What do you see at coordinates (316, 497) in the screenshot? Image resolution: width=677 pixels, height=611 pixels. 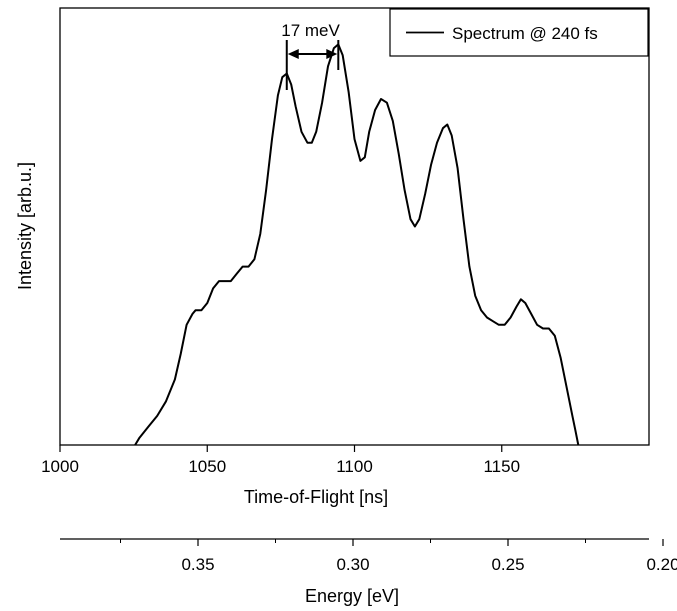 I see `x-axis-label: Time-of-Flight [ns]` at bounding box center [316, 497].